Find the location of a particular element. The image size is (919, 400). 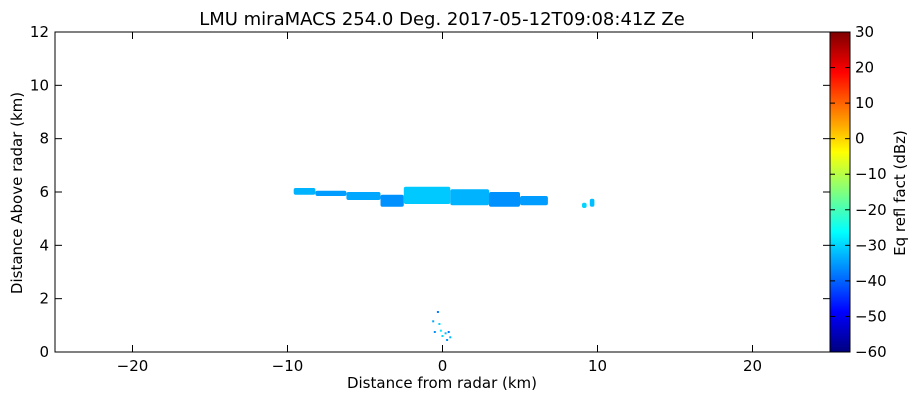

colorbar-tick-label: 0 is located at coordinates (860, 139).